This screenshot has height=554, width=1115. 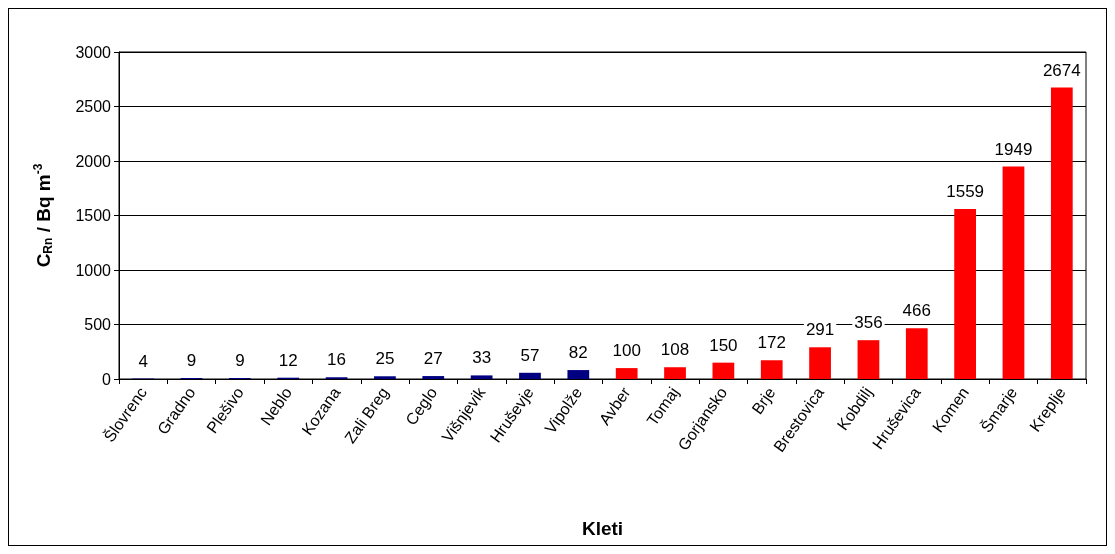 I want to click on data-label: 291, so click(x=820, y=330).